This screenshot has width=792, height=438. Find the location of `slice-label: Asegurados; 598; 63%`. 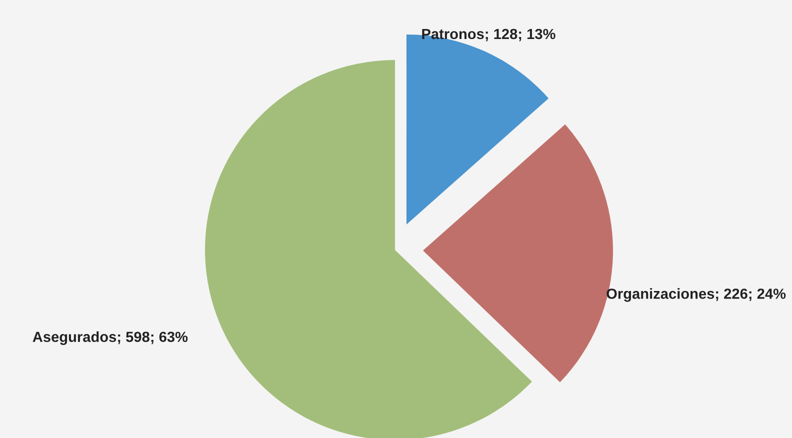

slice-label: Asegurados; 598; 63% is located at coordinates (110, 338).